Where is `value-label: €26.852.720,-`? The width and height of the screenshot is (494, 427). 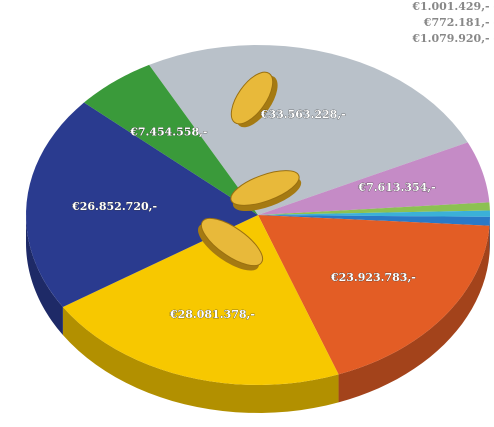
value-label: €26.852.720,- is located at coordinates (114, 206).